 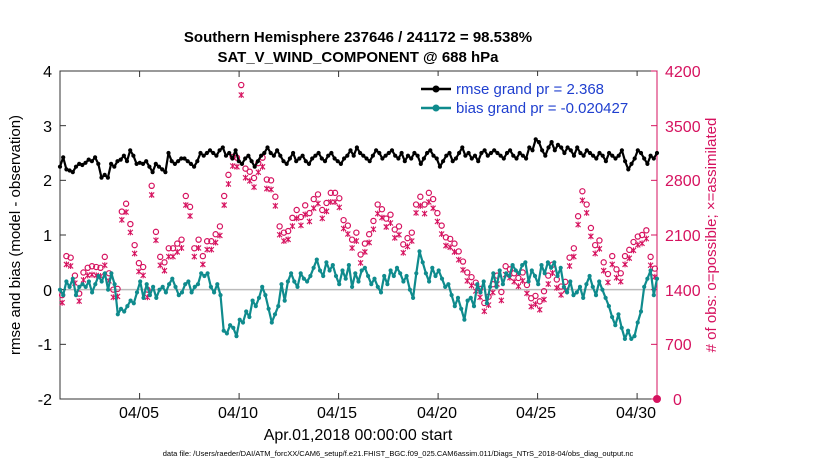 What do you see at coordinates (683, 181) in the screenshot?
I see `right-tick-label: 2800` at bounding box center [683, 181].